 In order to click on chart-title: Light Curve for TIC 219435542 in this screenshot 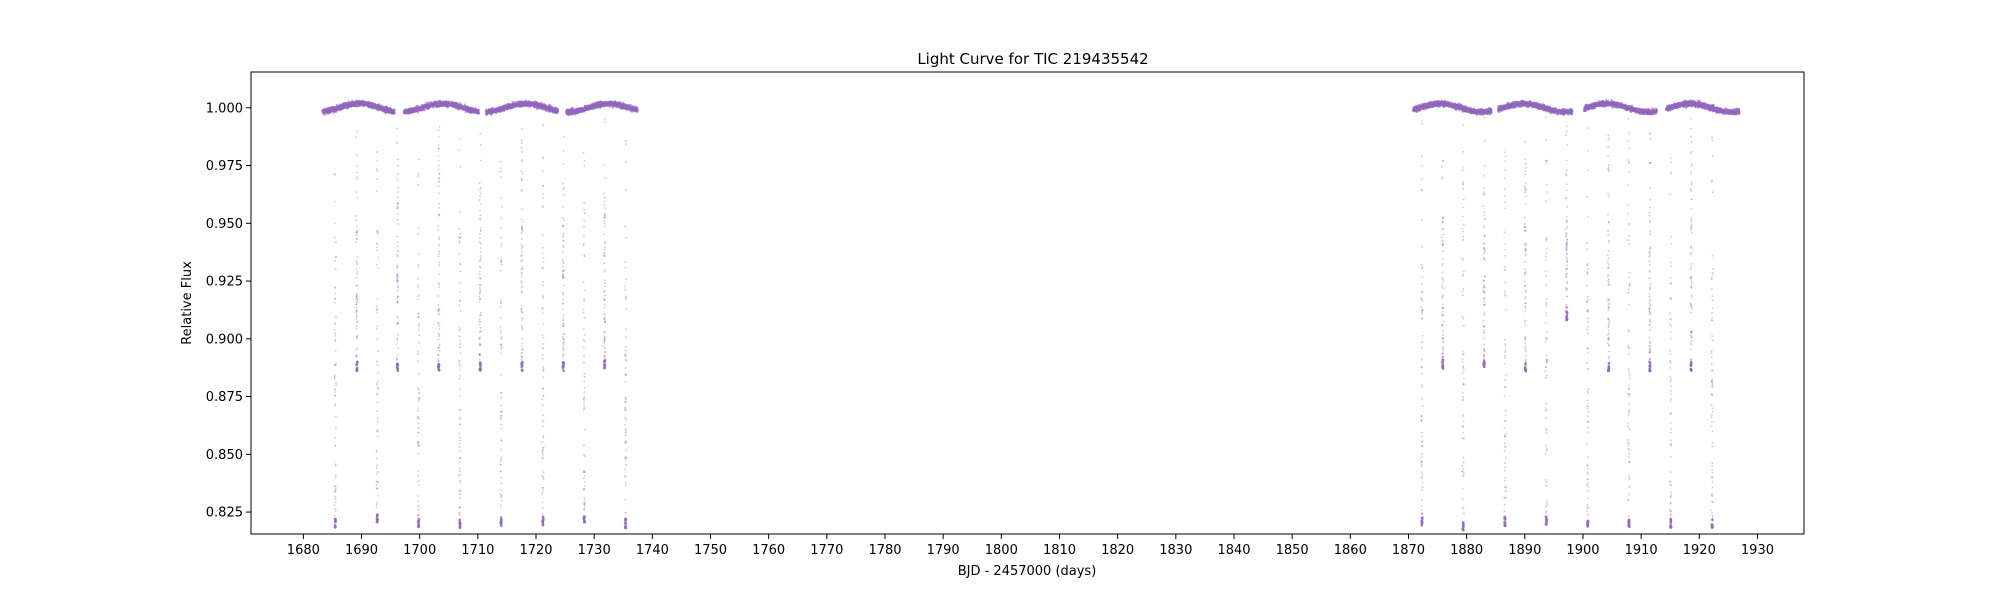, I will do `click(1032, 59)`.